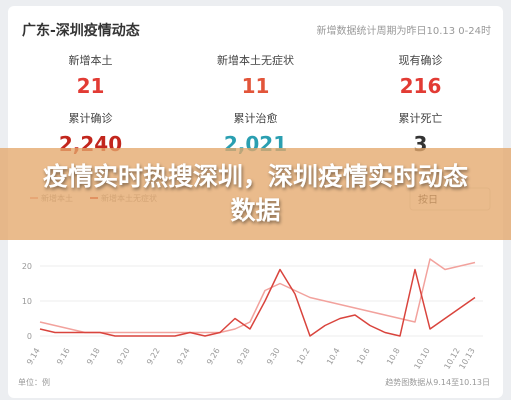 The height and width of the screenshot is (400, 511). Describe the element at coordinates (403, 31) in the screenshot. I see `note: 新增数据统计周期为昨日10.13 0-24时` at that location.